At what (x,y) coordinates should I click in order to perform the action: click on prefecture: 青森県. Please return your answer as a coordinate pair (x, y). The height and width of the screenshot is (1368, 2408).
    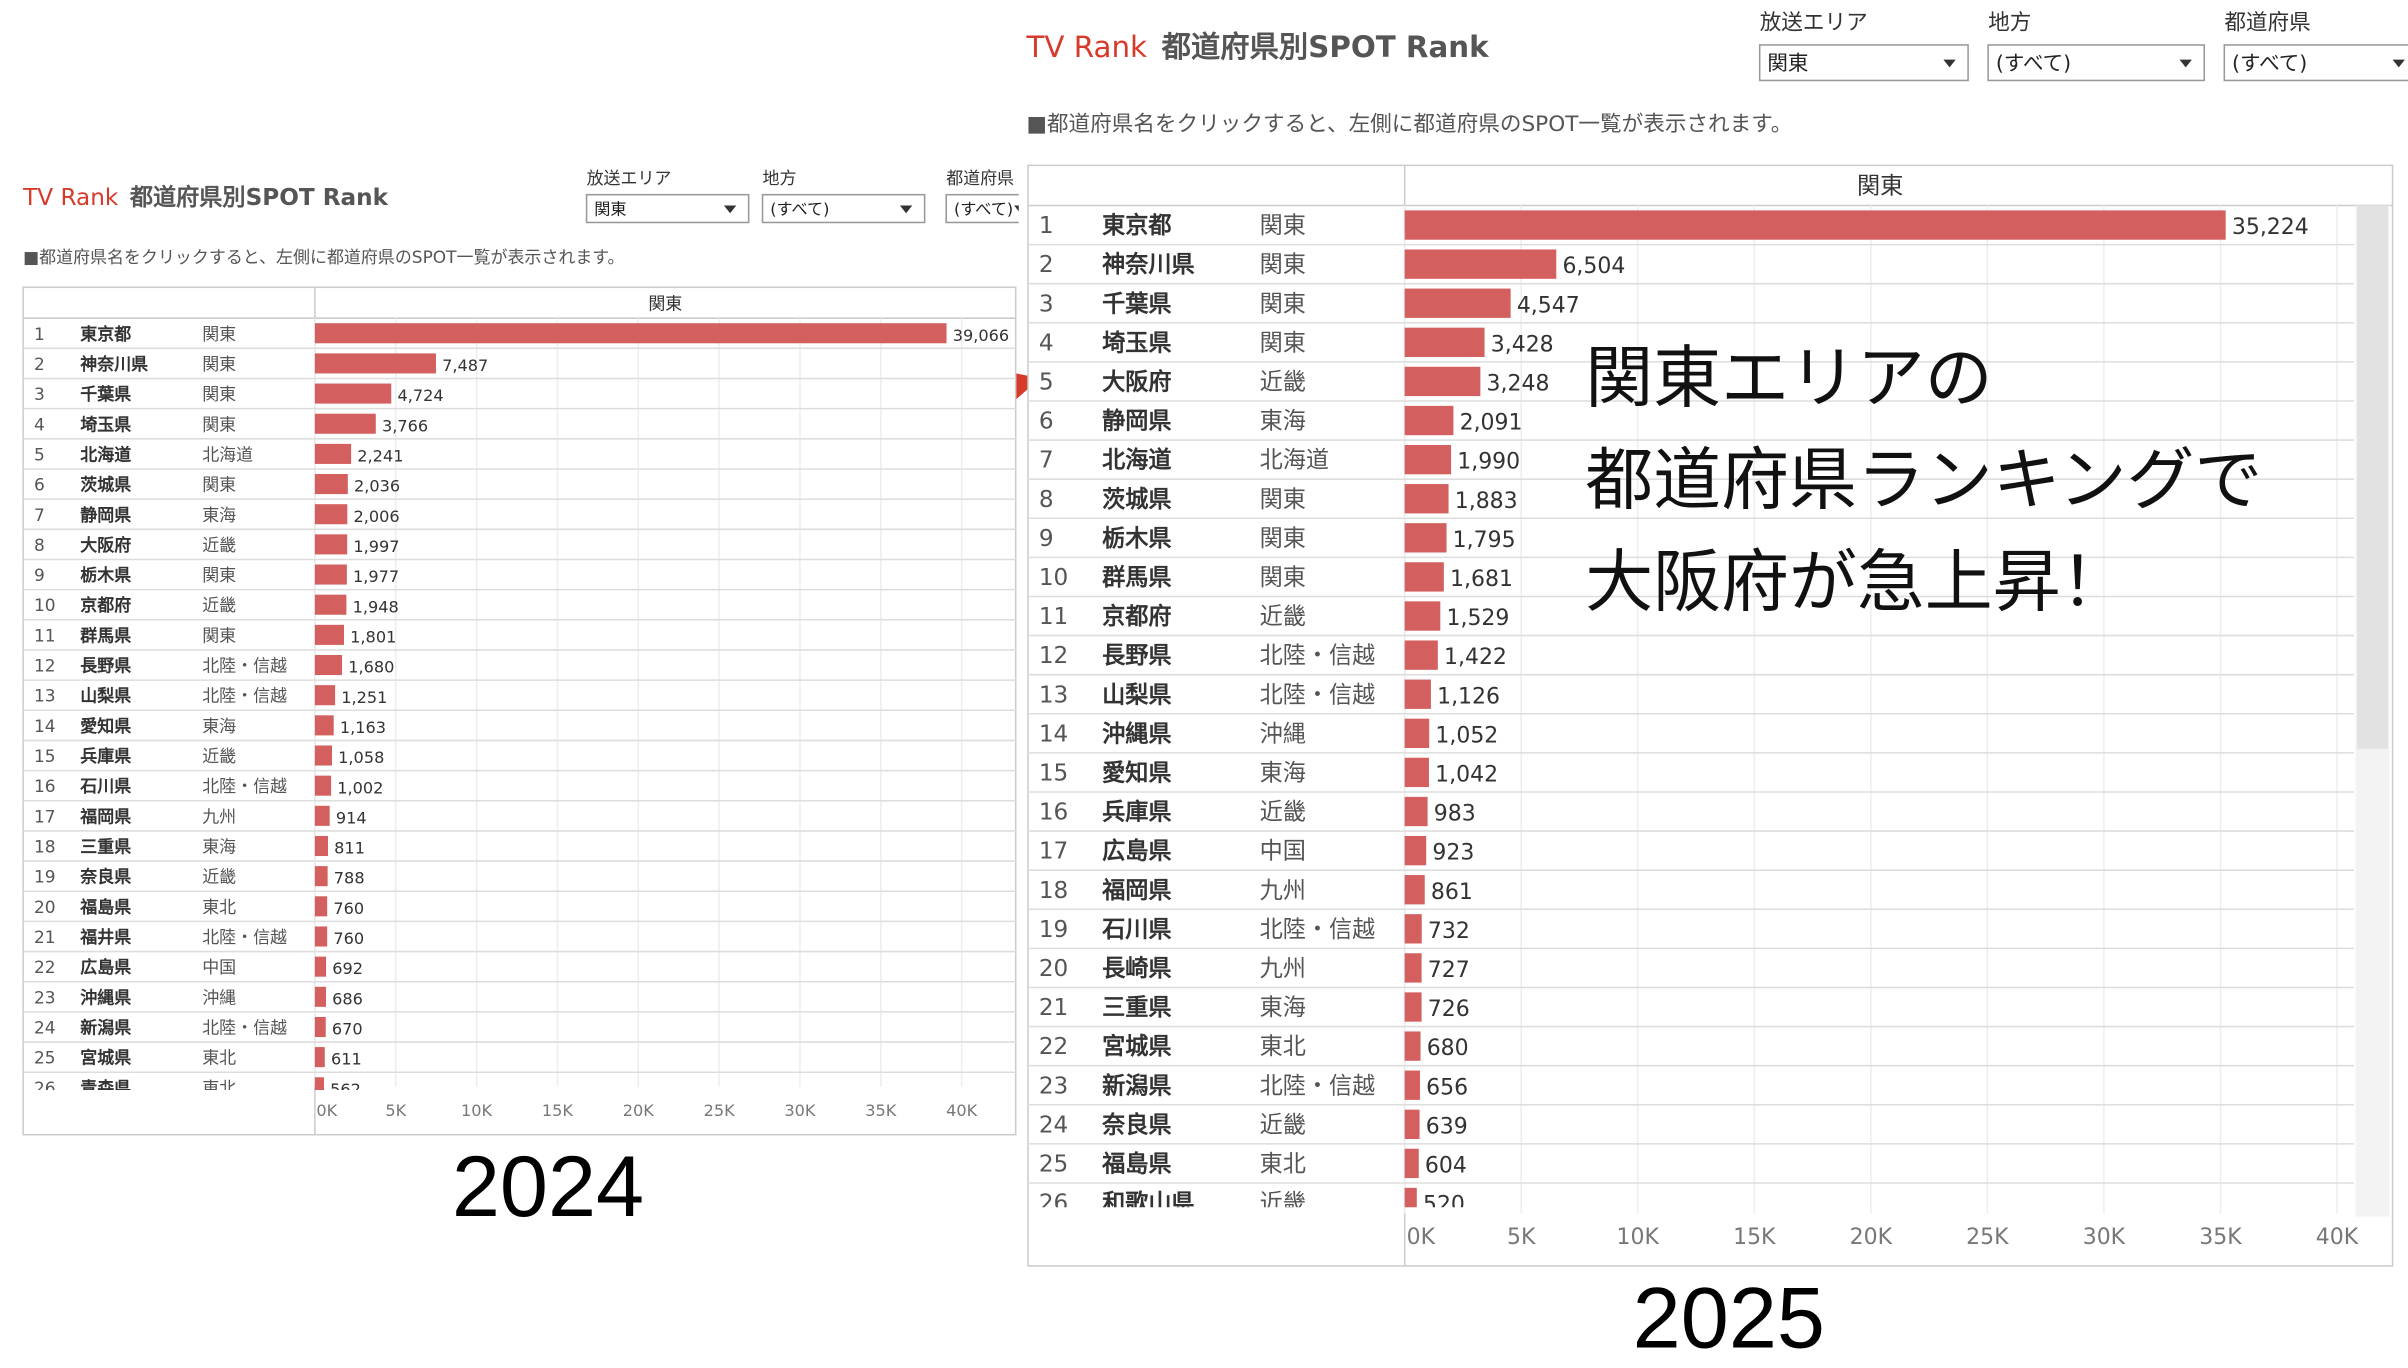
    Looking at the image, I should click on (105, 1088).